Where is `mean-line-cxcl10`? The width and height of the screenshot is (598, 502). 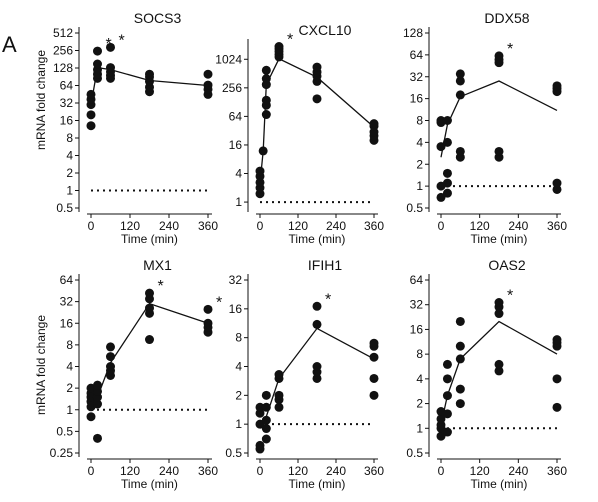 mean-line-cxcl10 is located at coordinates (317, 120).